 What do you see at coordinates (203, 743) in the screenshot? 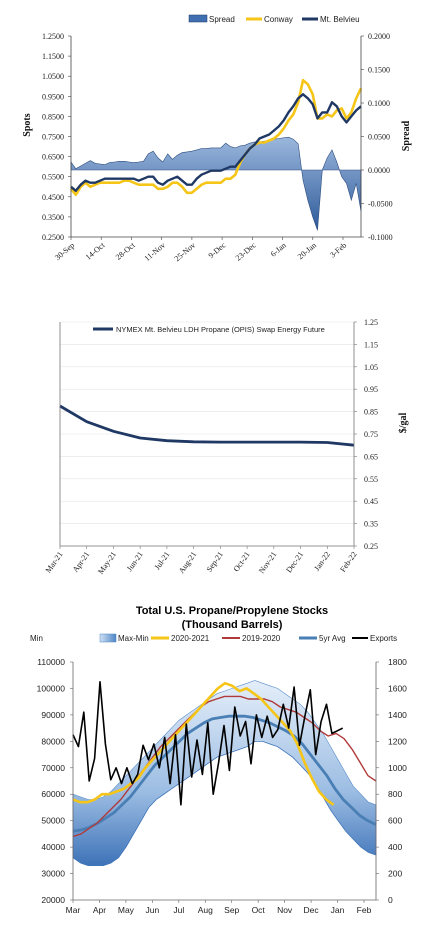
I see `series-2020-2021` at bounding box center [203, 743].